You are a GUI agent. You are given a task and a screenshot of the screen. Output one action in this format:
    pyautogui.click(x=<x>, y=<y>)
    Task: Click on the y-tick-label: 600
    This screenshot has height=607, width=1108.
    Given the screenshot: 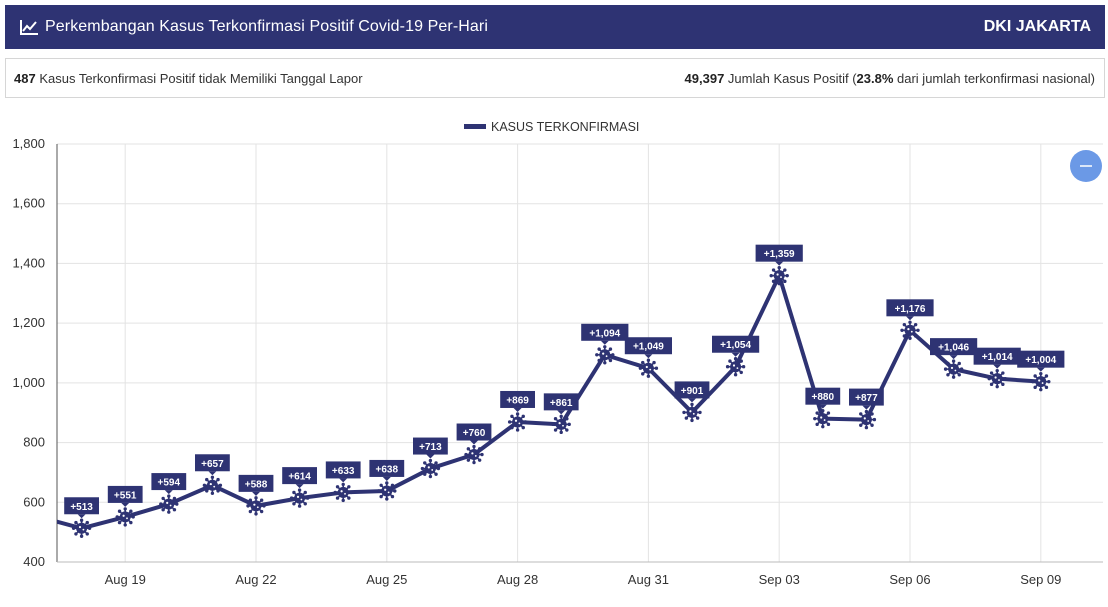 What is the action you would take?
    pyautogui.click(x=34, y=501)
    